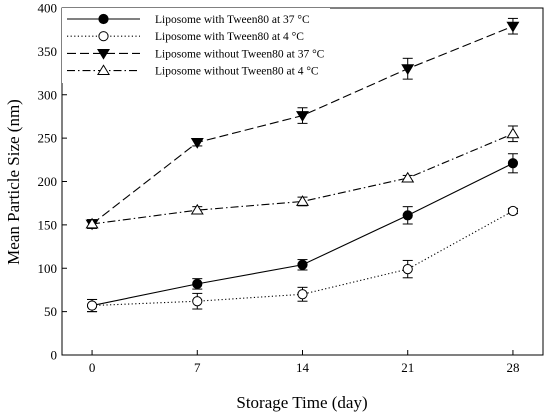 The height and width of the screenshot is (419, 550). What do you see at coordinates (48, 224) in the screenshot?
I see `y-tick-label: 150` at bounding box center [48, 224].